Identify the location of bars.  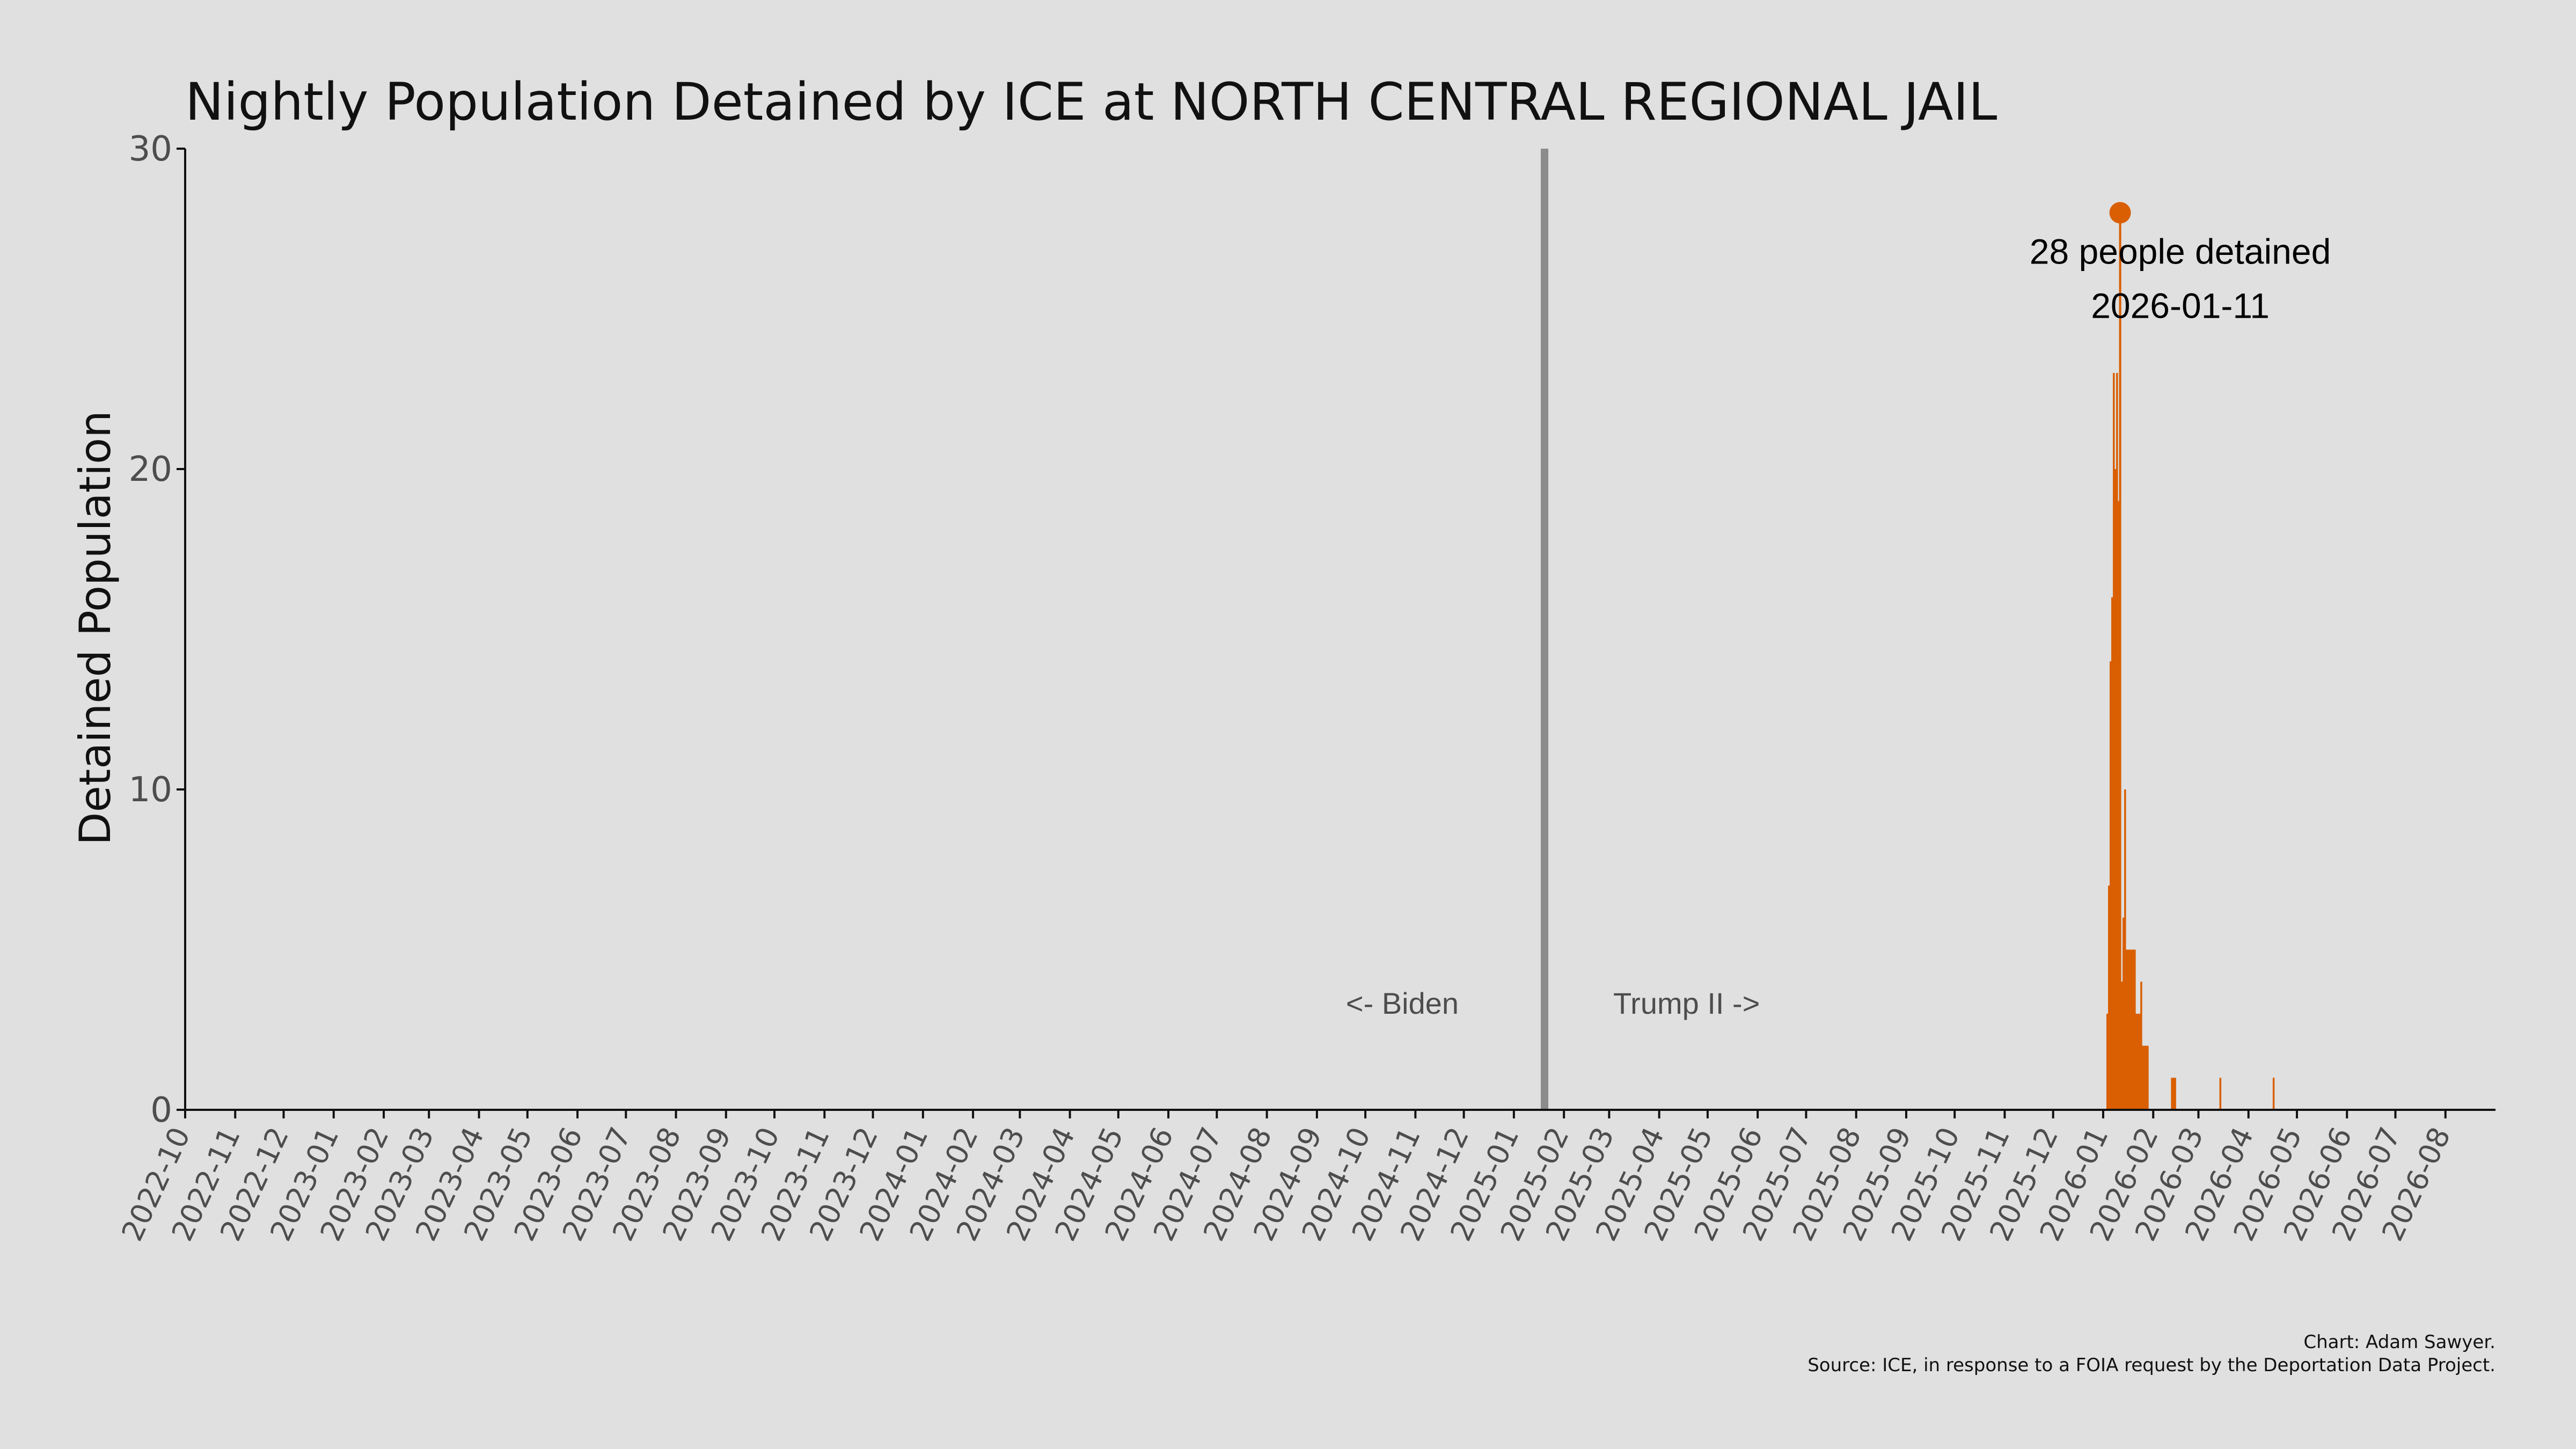
(2190, 661).